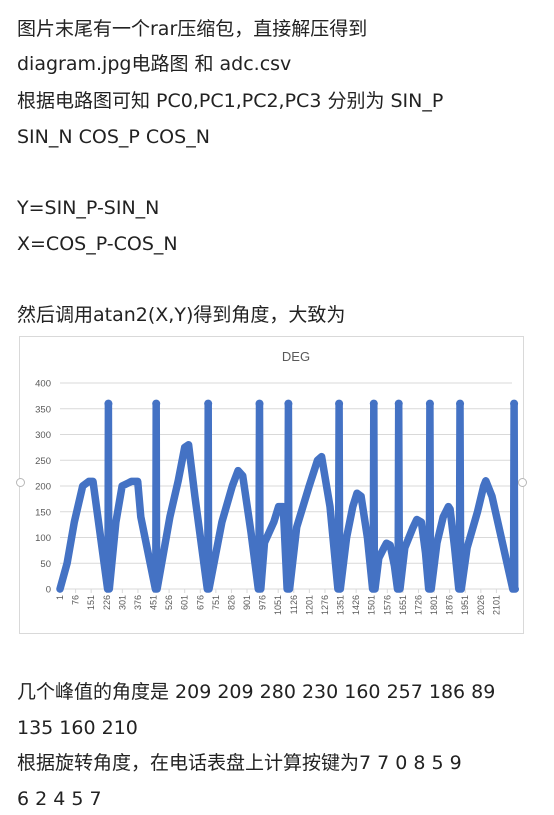  What do you see at coordinates (88, 208) in the screenshot?
I see `text-line-5: Y=SIN_P-SIN_N` at bounding box center [88, 208].